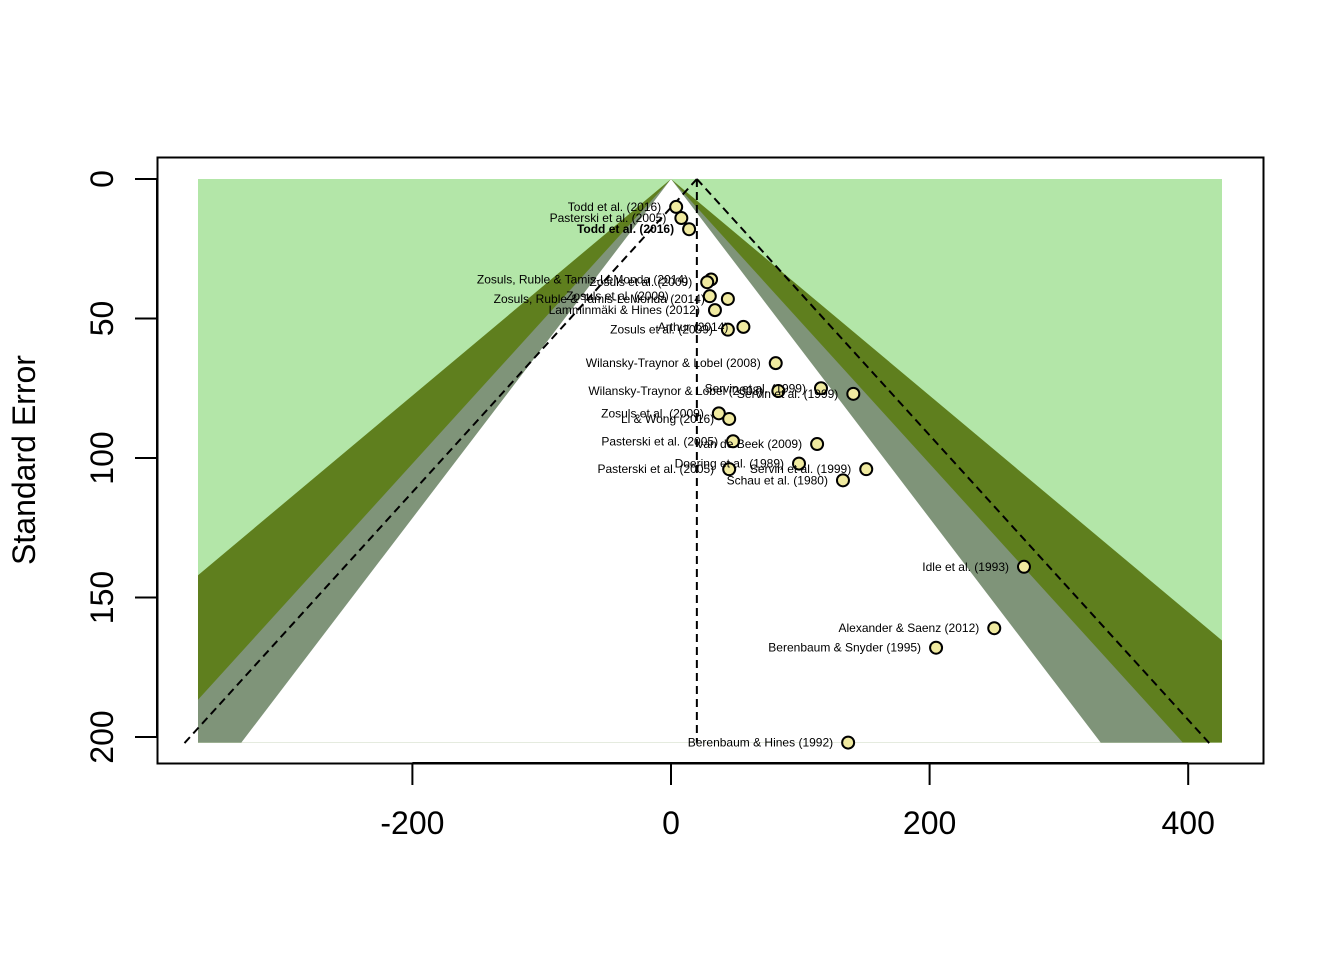  I want to click on point-label: Li & Wong (2016), so click(667, 419).